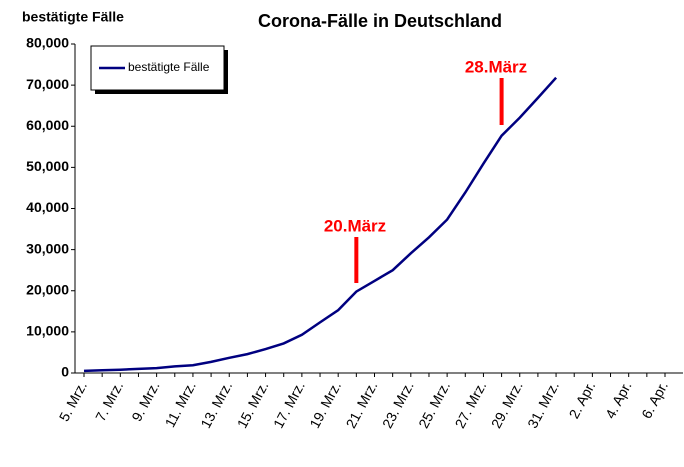 This screenshot has height=467, width=684. Describe the element at coordinates (507, 405) in the screenshot. I see `x-tick-label: 29. Mrz.` at that location.